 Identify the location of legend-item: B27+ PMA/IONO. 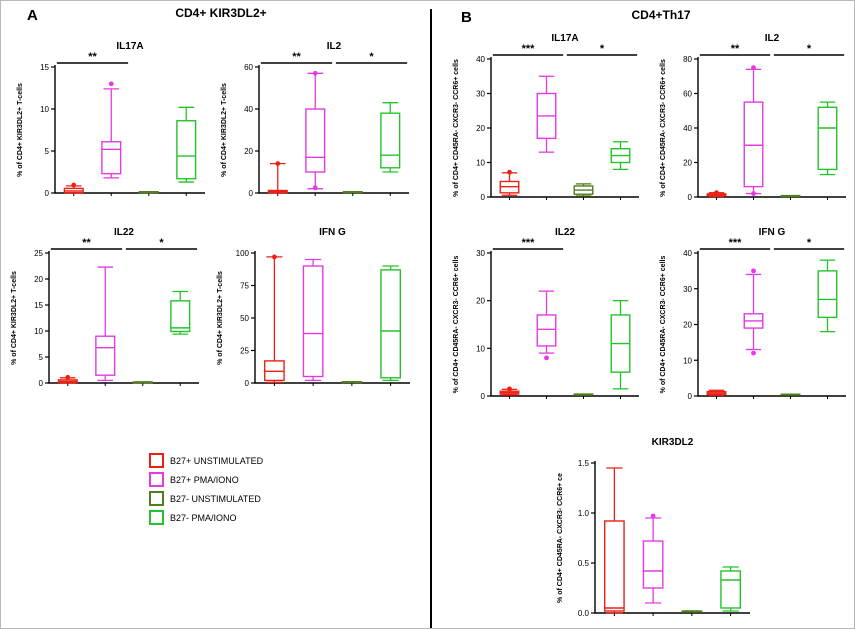
(206, 479).